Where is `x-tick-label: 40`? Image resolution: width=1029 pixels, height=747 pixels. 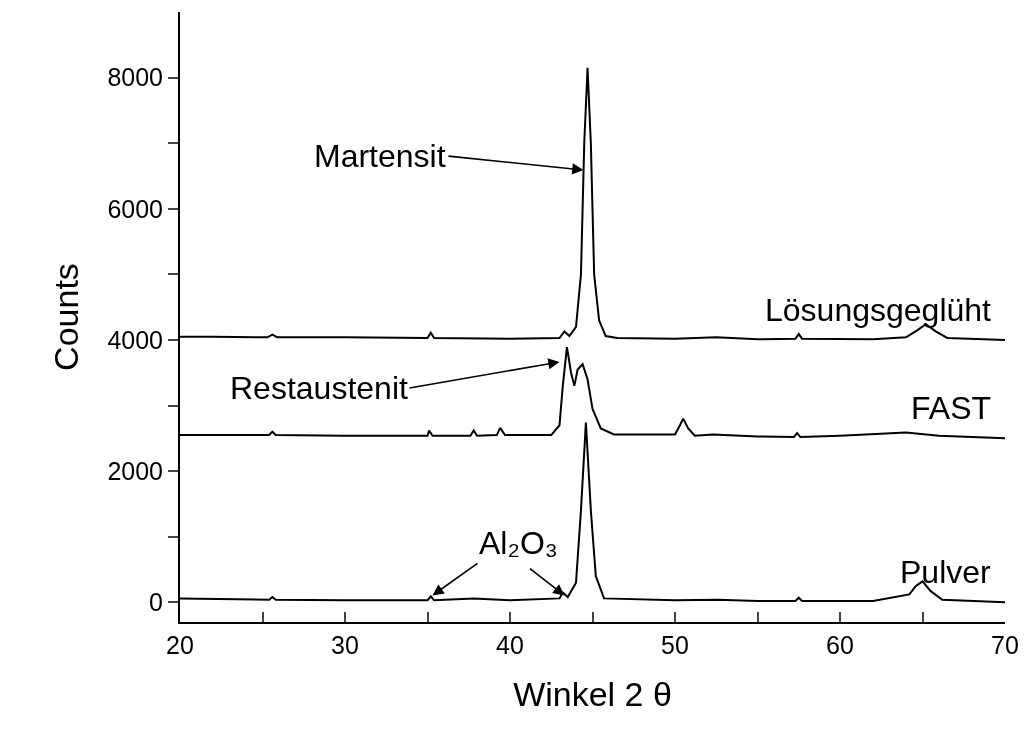
x-tick-label: 40 is located at coordinates (510, 645).